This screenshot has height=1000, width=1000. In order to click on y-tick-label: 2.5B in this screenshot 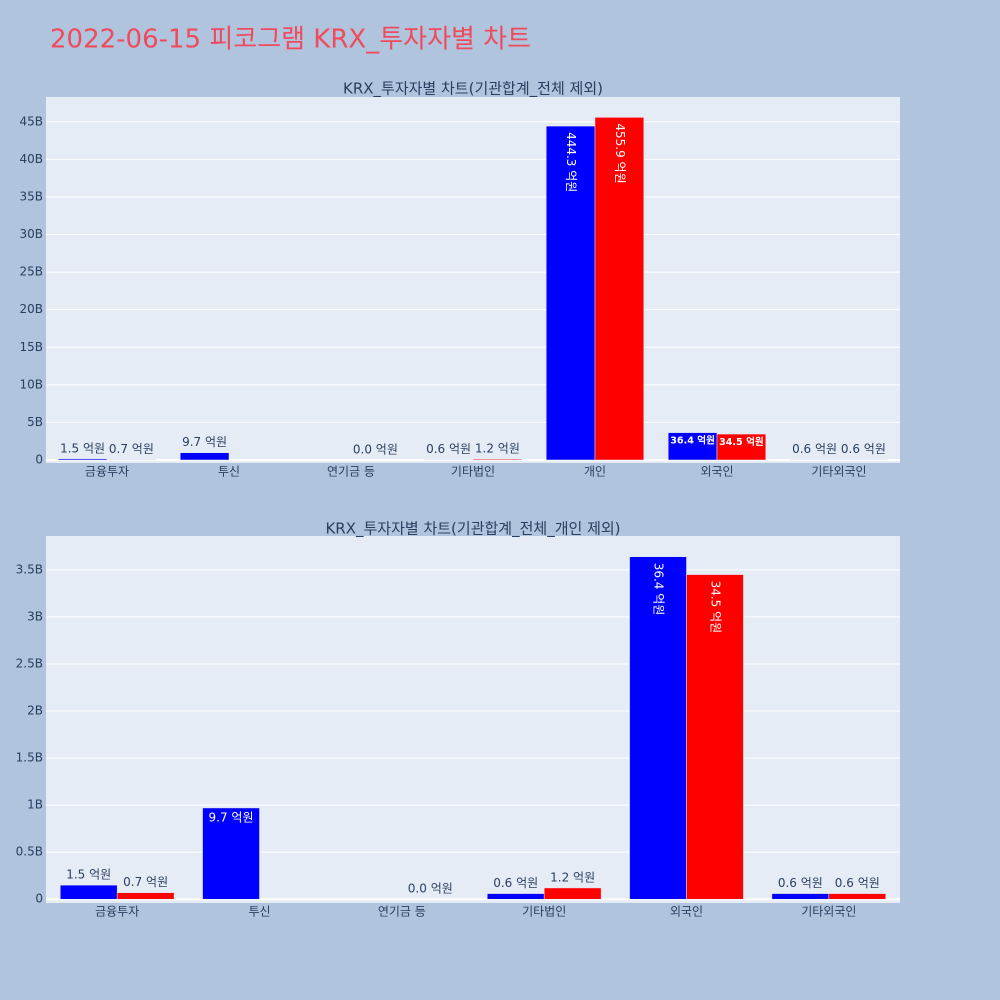, I will do `click(29, 663)`.